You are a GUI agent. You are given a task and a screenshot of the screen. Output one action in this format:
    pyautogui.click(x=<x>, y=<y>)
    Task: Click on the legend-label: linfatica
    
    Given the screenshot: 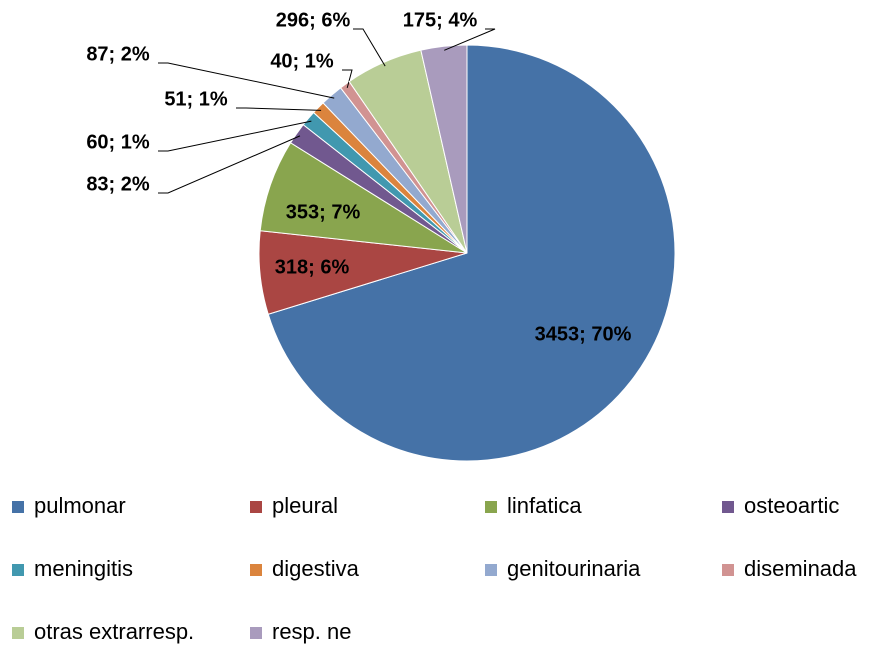 What is the action you would take?
    pyautogui.click(x=544, y=505)
    